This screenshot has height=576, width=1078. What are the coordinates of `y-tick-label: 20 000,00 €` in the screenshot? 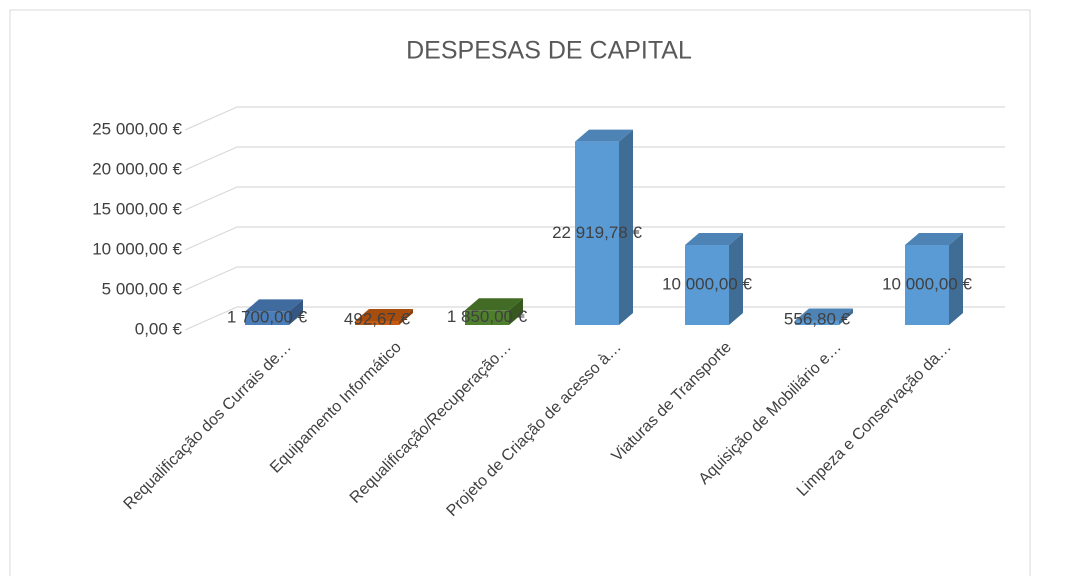 It's located at (137, 168).